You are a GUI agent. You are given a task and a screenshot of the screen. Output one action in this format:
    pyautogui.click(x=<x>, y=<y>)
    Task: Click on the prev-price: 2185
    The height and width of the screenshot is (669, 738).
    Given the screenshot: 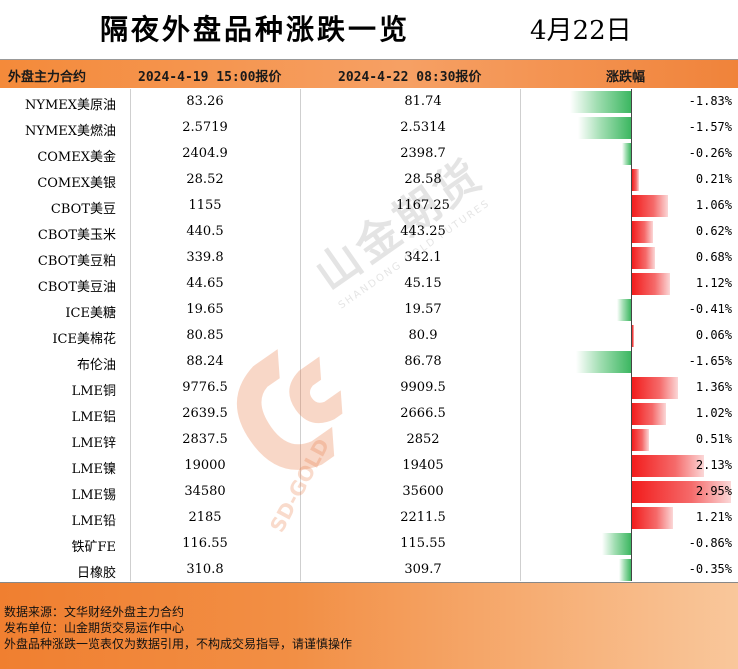 What is the action you would take?
    pyautogui.click(x=205, y=517)
    